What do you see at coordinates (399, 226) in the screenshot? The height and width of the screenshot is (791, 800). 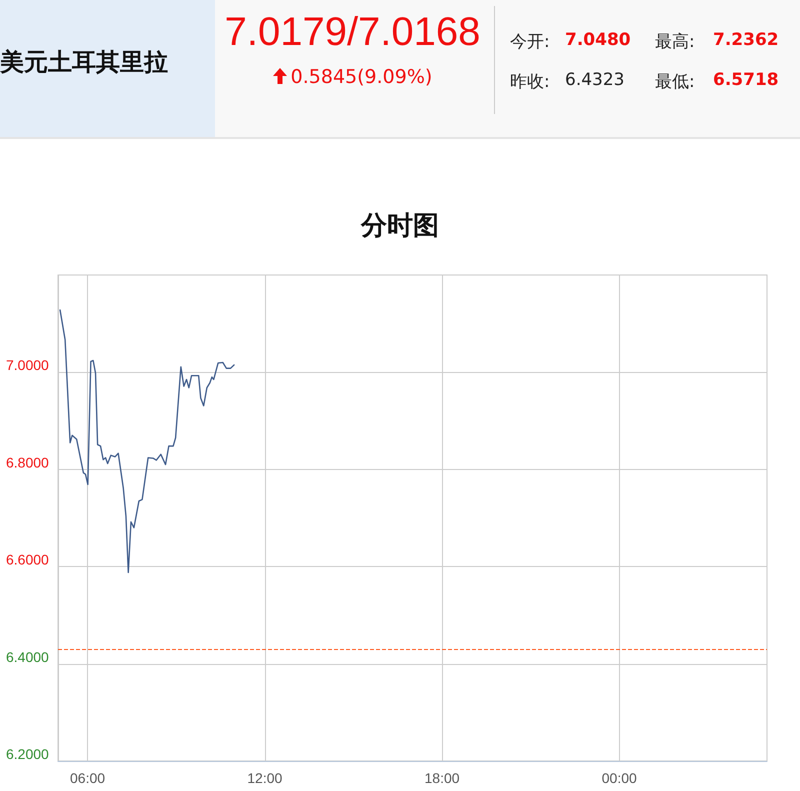 I see `chart-subtitle: 分时图` at bounding box center [399, 226].